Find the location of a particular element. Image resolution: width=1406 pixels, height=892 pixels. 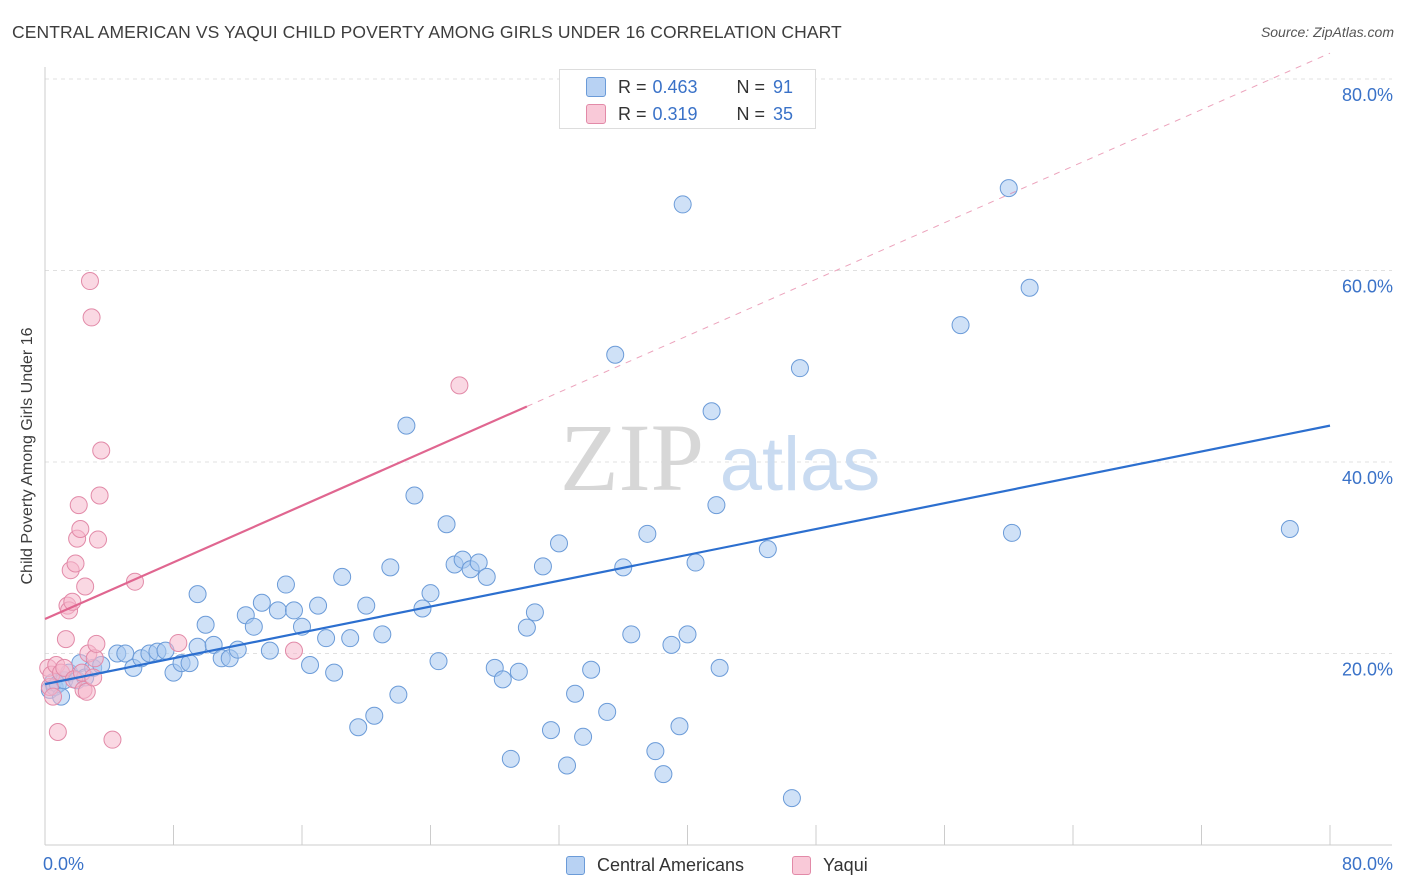

legend-row-yaqui: R = 0.319 N = 35 is located at coordinates (689, 114).